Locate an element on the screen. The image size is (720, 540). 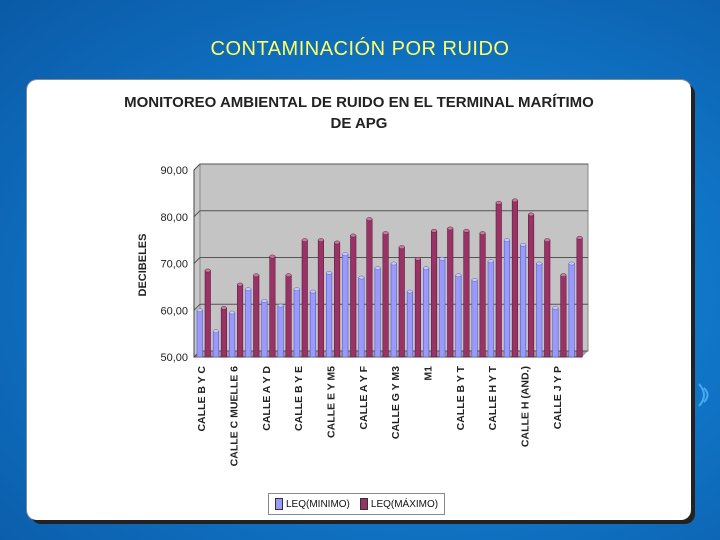
x-tick-label: CALLE G Y M3 is located at coordinates (396, 402).